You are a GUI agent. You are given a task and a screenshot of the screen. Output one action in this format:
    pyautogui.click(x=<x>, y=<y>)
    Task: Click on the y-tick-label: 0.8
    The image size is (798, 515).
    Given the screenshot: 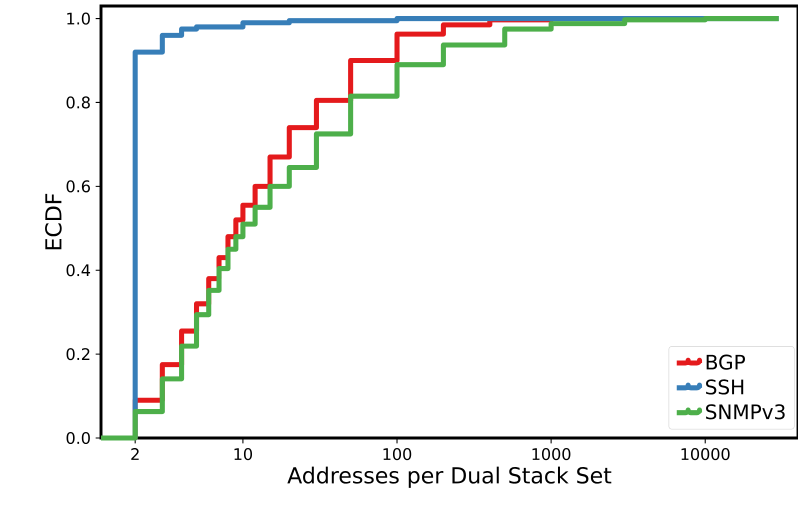 What is the action you would take?
    pyautogui.click(x=78, y=102)
    